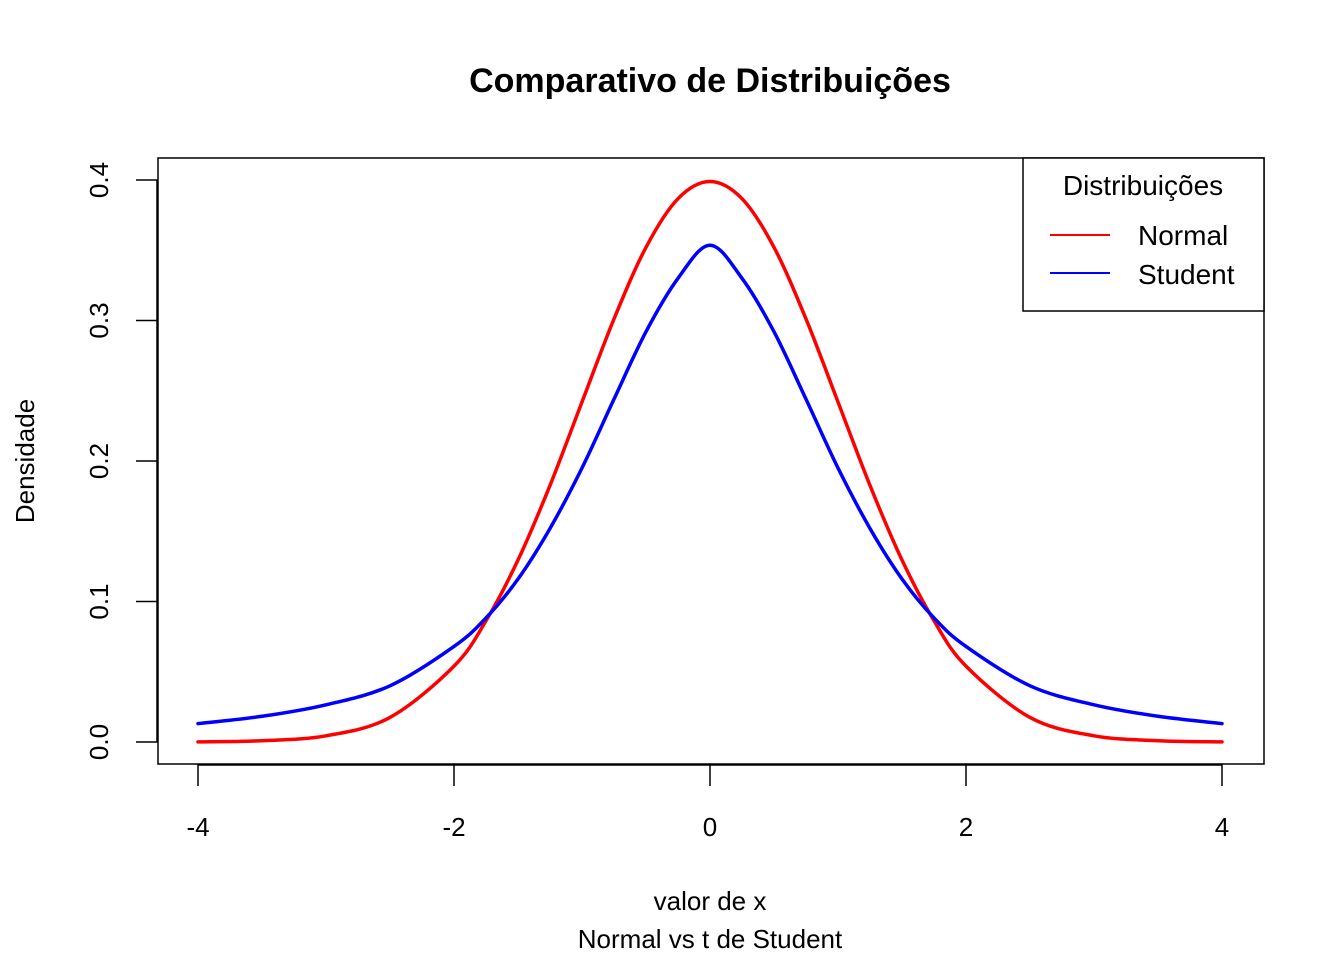 This screenshot has height=960, width=1344. What do you see at coordinates (1222, 827) in the screenshot?
I see `x-tick-label: 4` at bounding box center [1222, 827].